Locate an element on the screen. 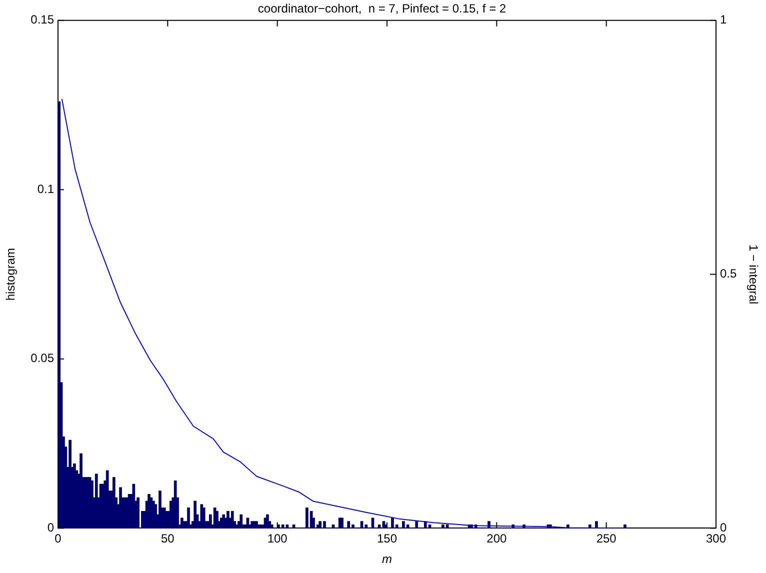 This screenshot has height=573, width=766. x-tick-label: 50 is located at coordinates (167, 539).